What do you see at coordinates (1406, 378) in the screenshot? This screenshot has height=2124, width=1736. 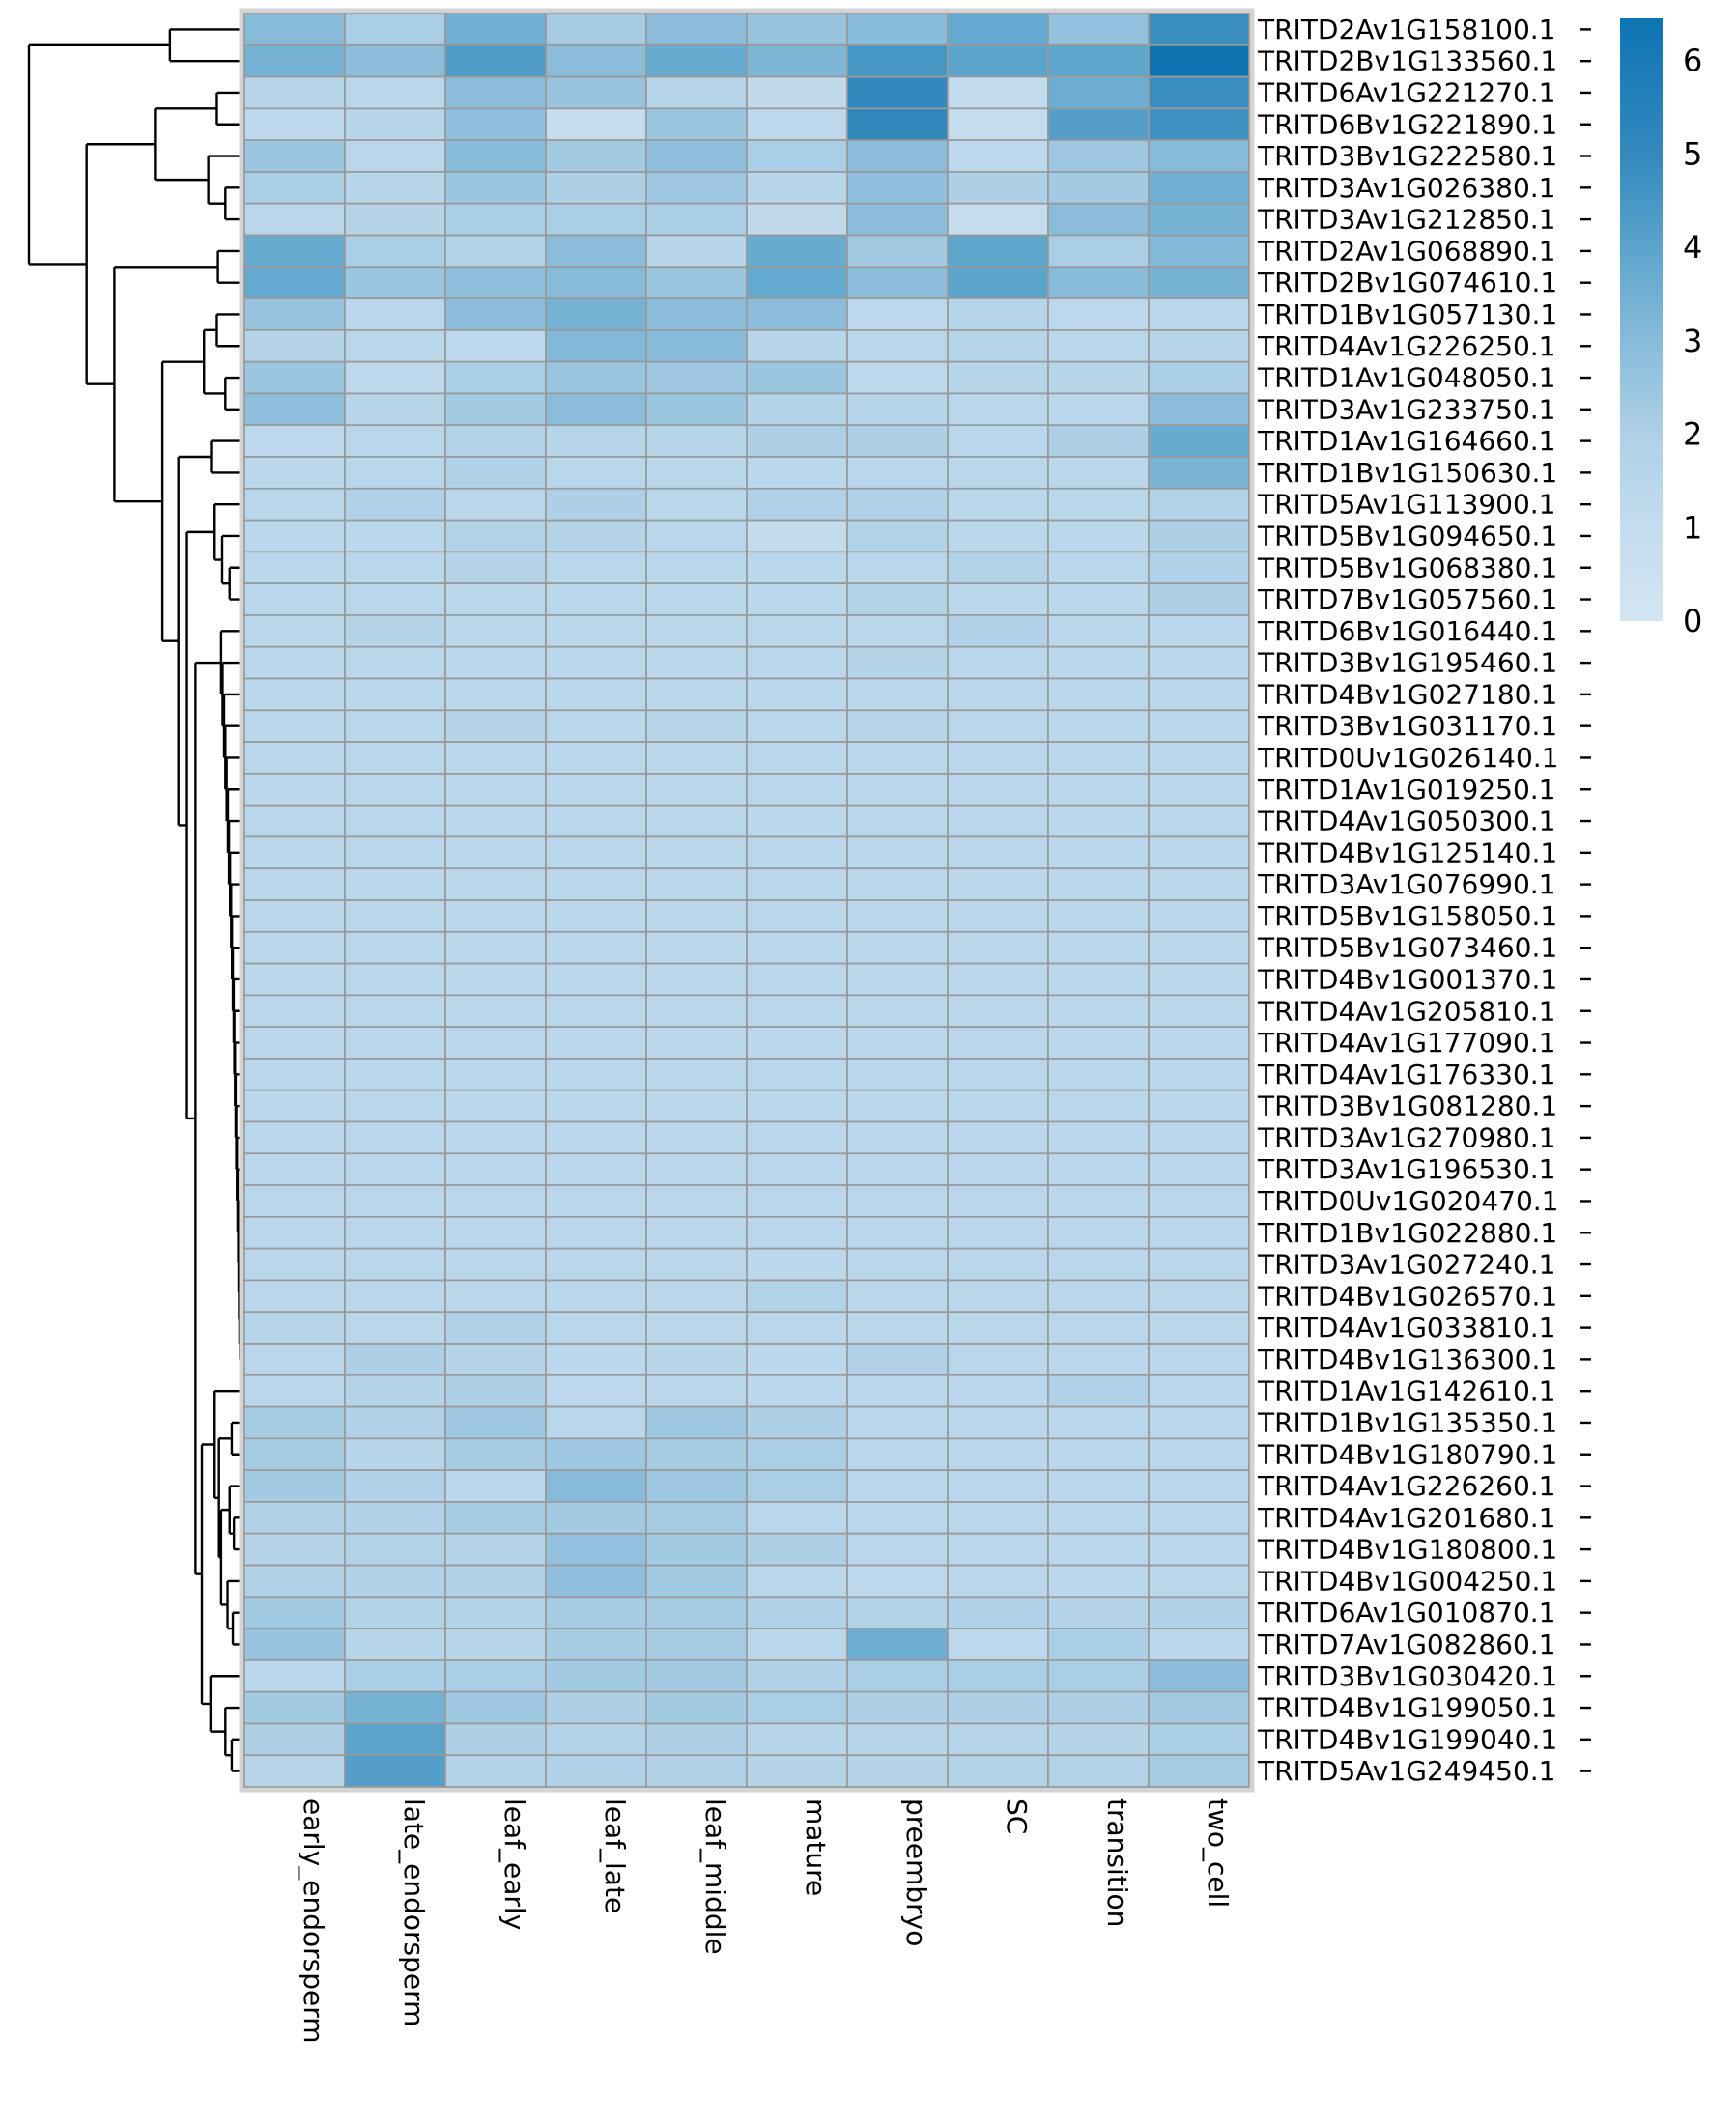 I see `row-label: TRITD1Av1G048050.1` at bounding box center [1406, 378].